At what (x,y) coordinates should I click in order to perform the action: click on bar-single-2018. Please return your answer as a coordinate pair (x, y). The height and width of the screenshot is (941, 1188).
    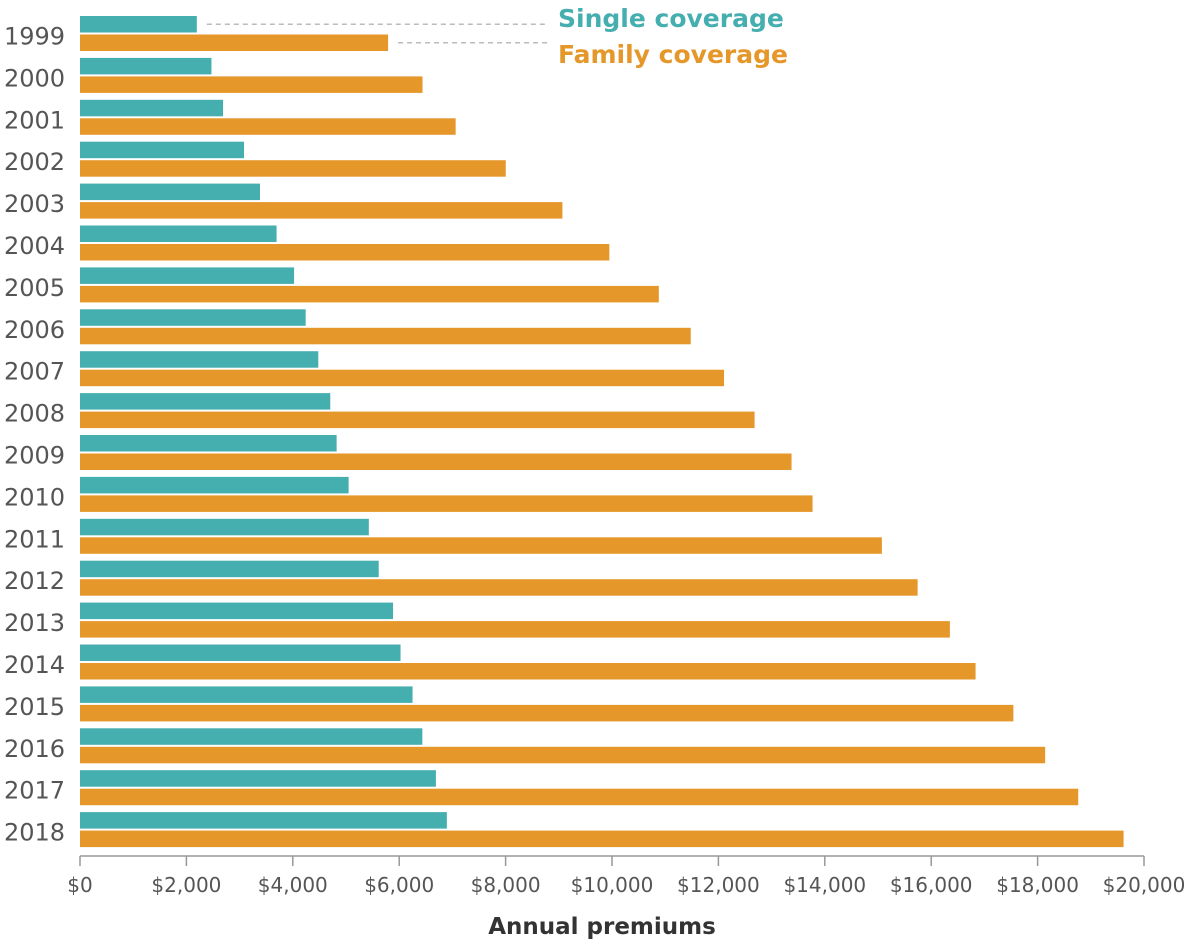
    Looking at the image, I should click on (263, 820).